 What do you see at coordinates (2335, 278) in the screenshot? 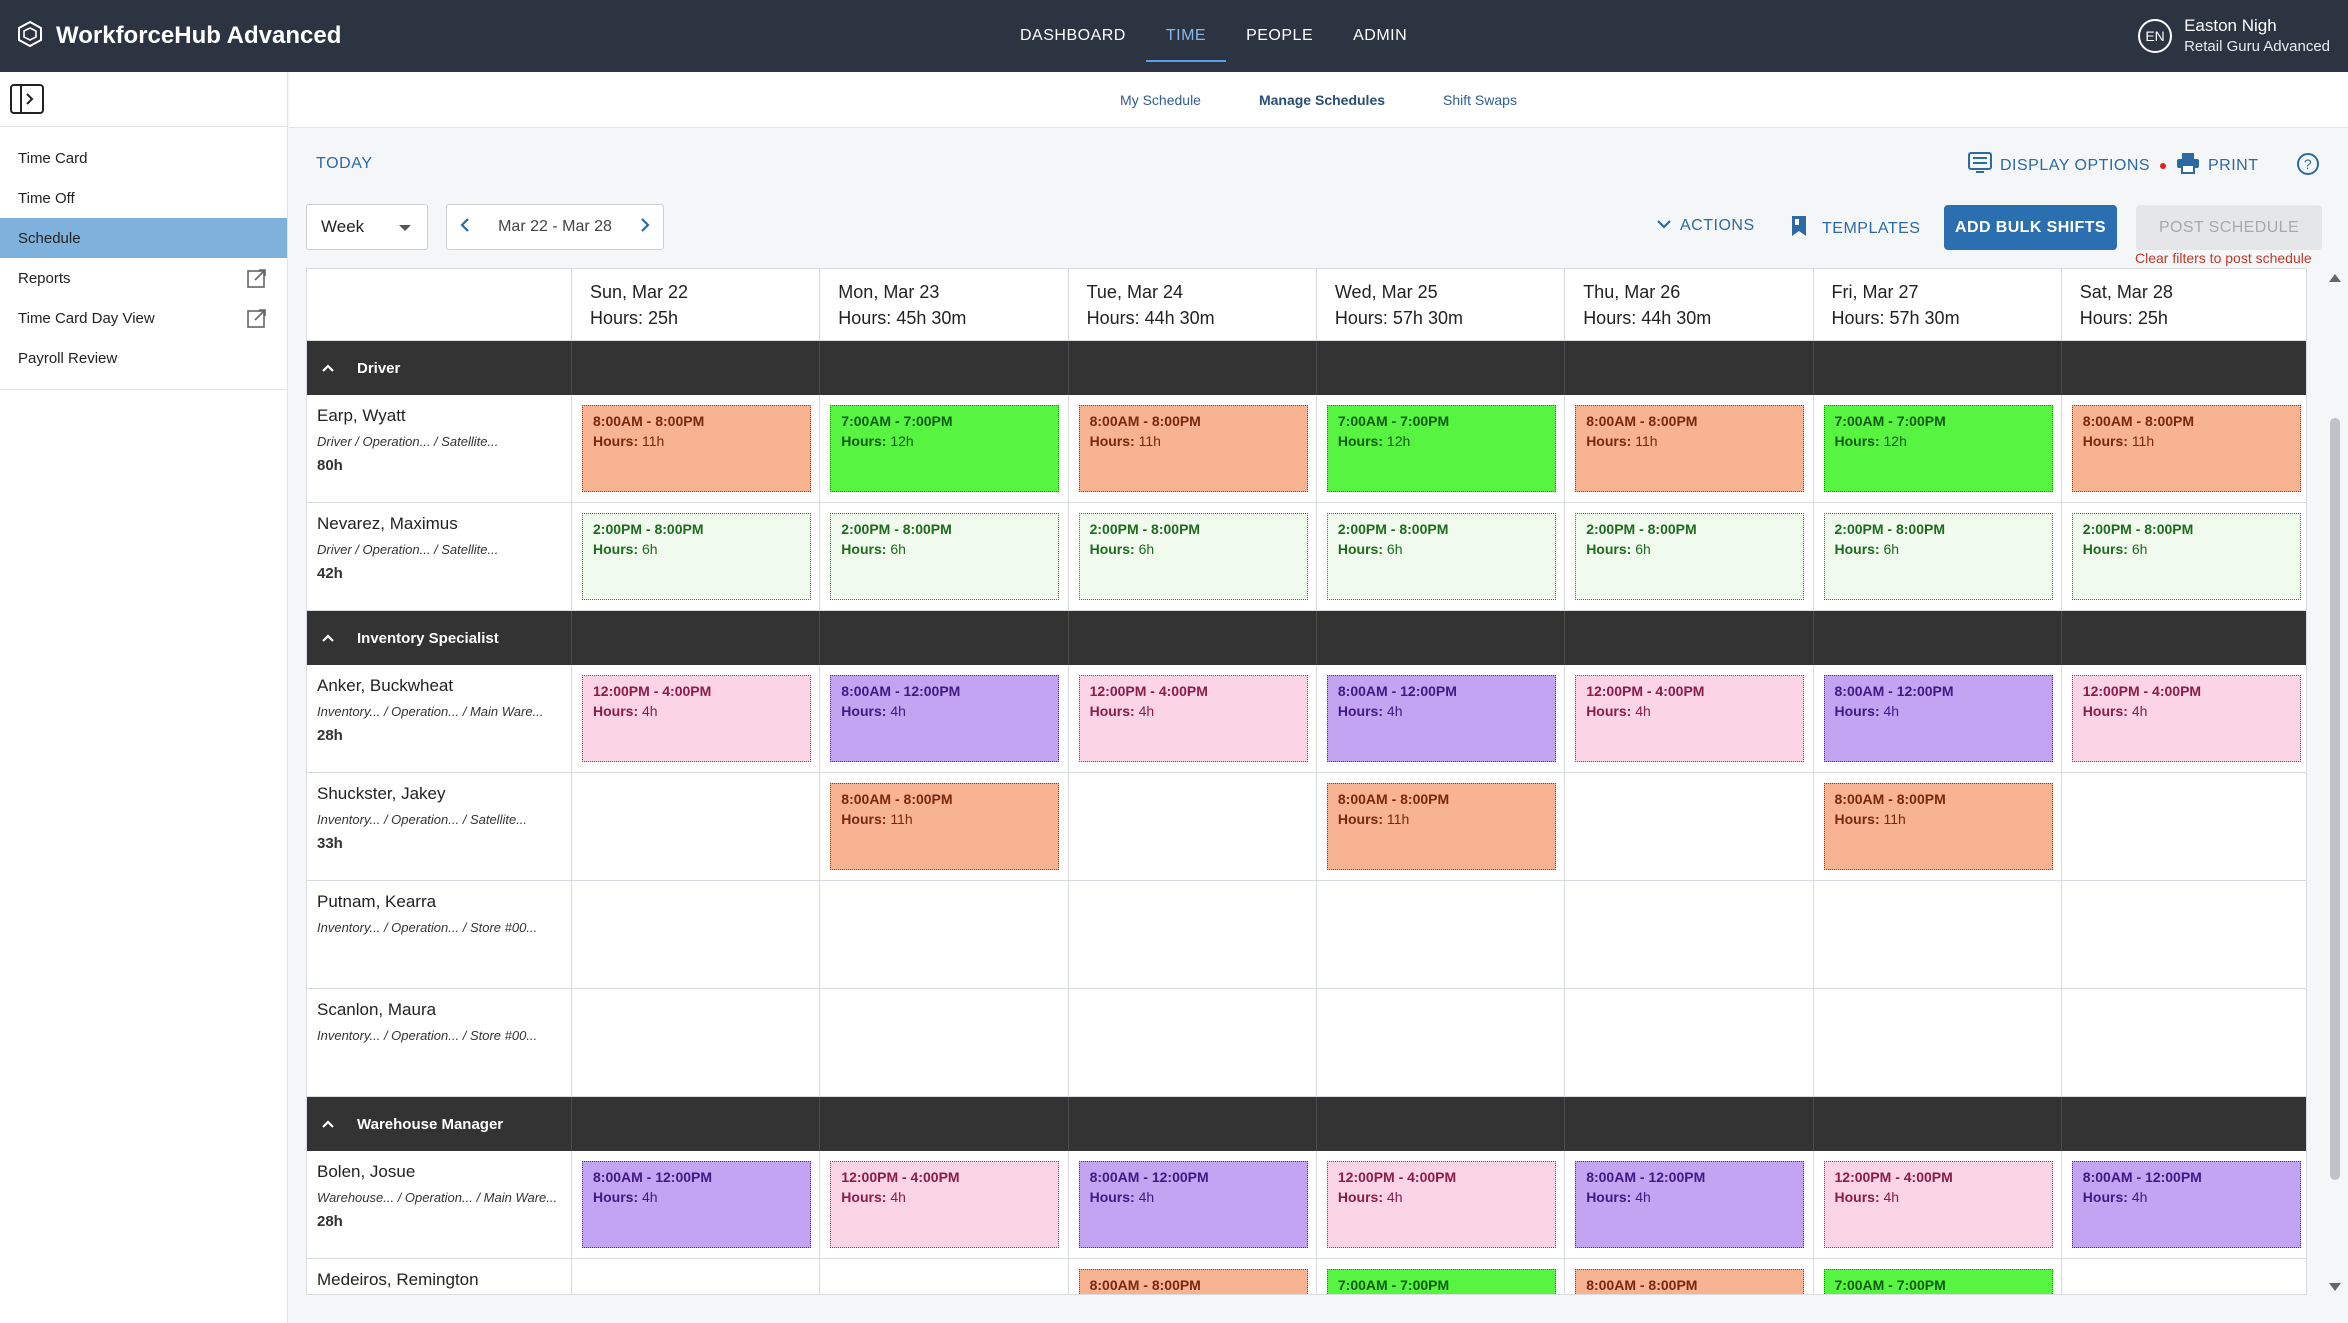
I see `scroll-up-icon` at bounding box center [2335, 278].